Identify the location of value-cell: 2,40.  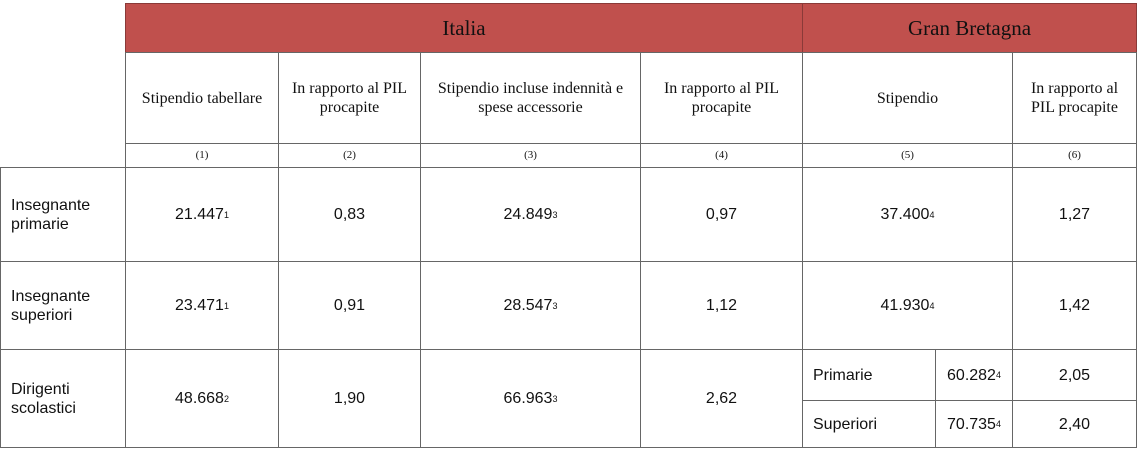
(1074, 424).